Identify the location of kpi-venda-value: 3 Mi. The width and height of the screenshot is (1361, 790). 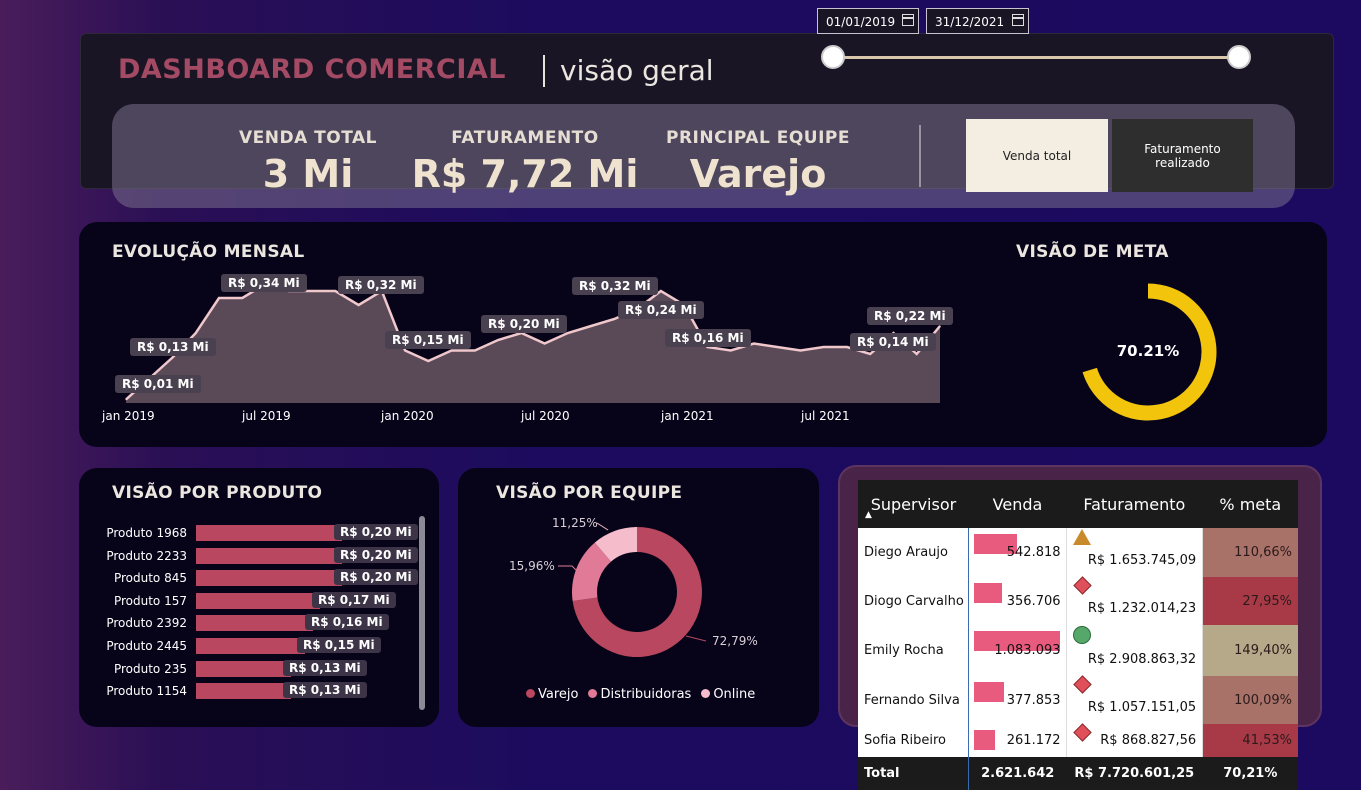
(308, 174).